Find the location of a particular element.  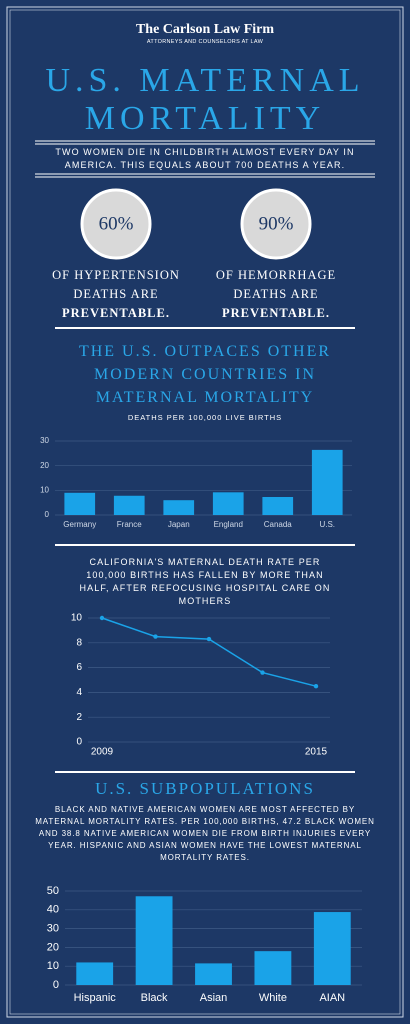

stat-text: OF HYPERTENSION DEATHS ARE PREVENTABLE. is located at coordinates (116, 294).